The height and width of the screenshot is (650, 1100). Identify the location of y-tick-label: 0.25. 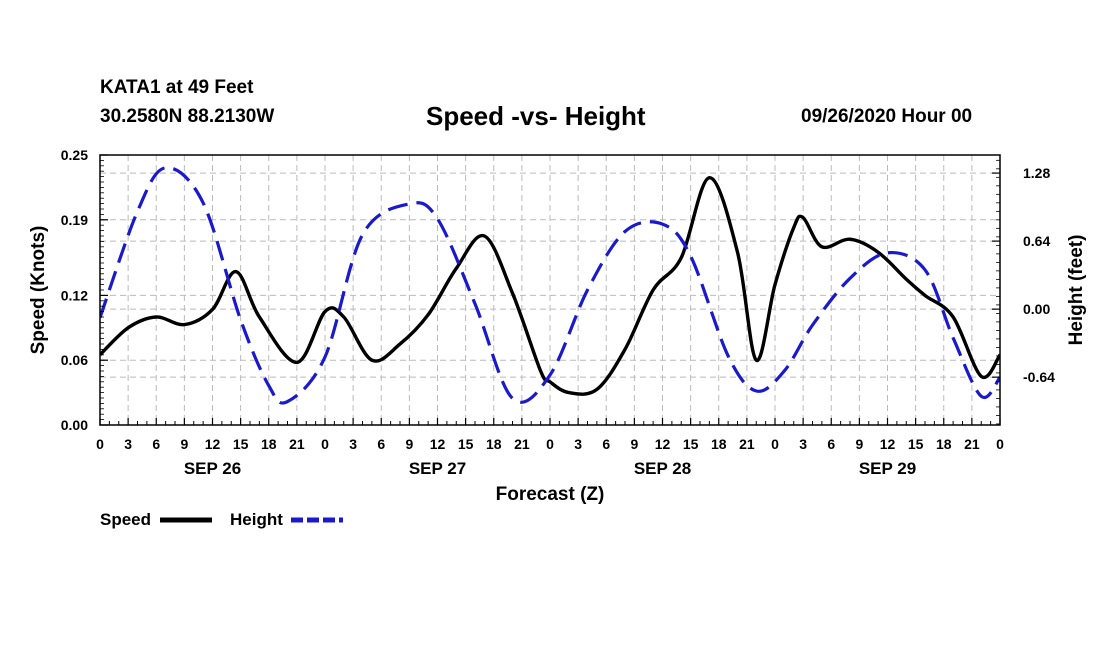
(74, 155).